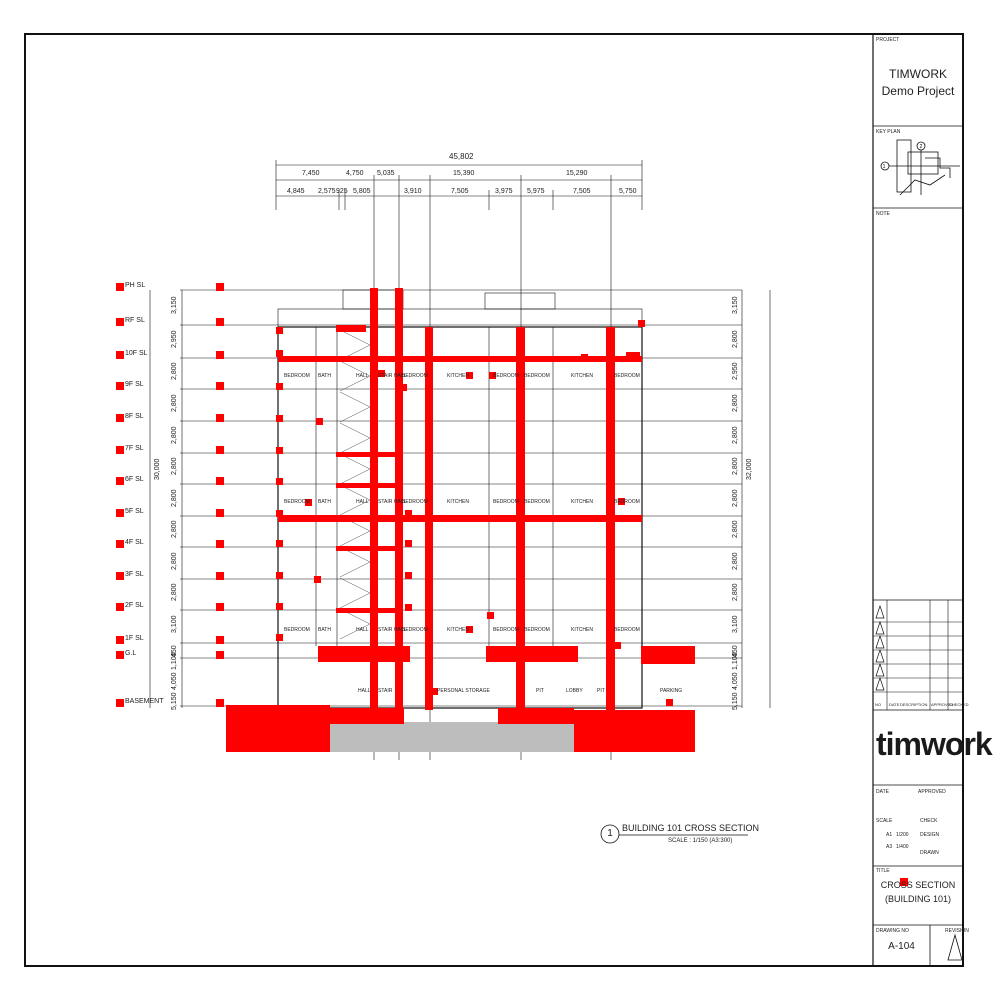 This screenshot has height=1000, width=1000. What do you see at coordinates (278, 728) in the screenshot?
I see `foundation-left` at bounding box center [278, 728].